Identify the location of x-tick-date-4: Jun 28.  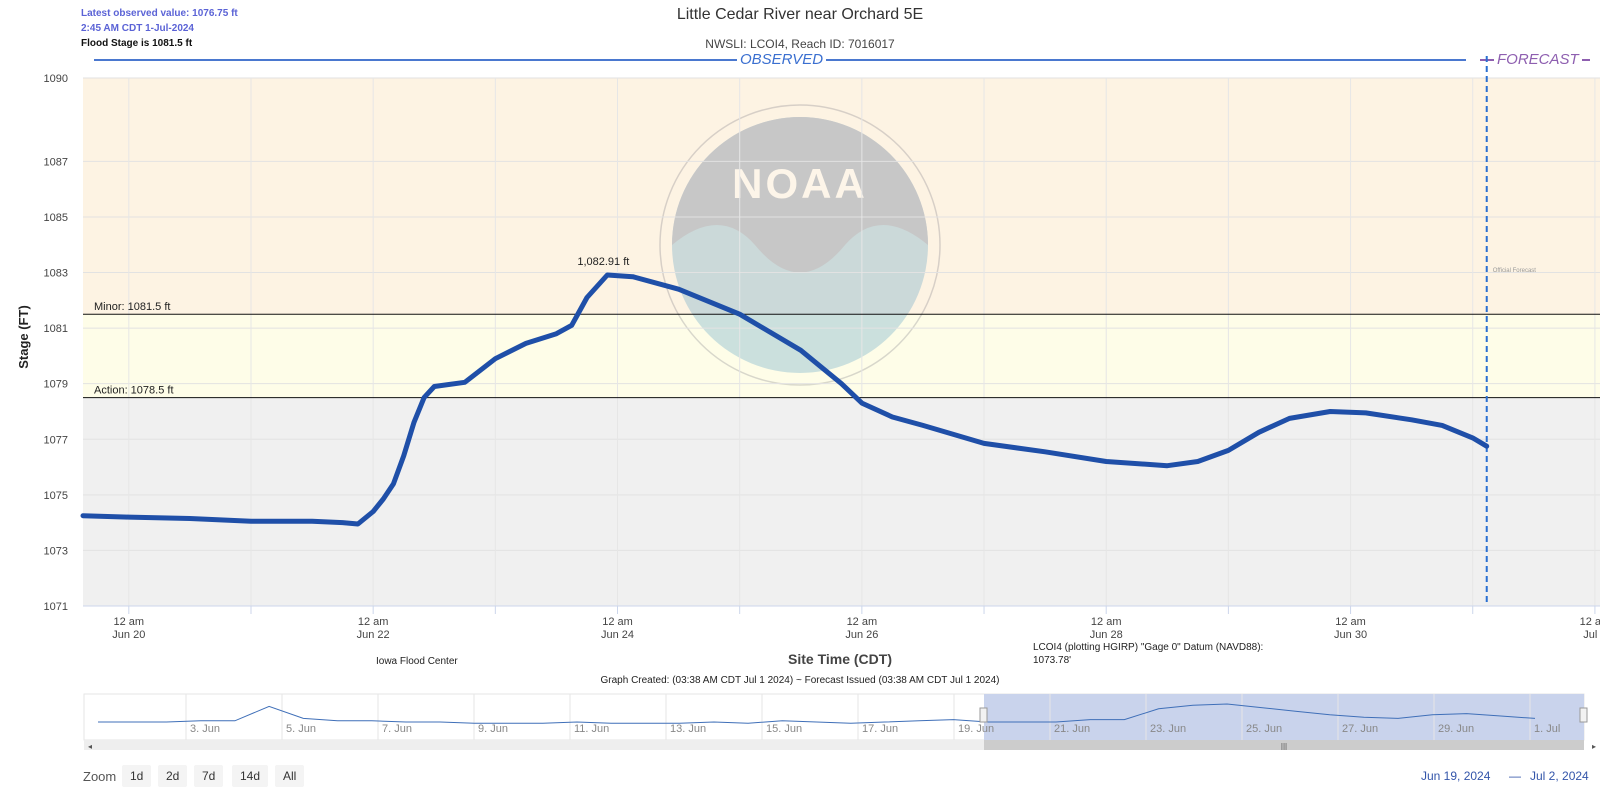
(1106, 635).